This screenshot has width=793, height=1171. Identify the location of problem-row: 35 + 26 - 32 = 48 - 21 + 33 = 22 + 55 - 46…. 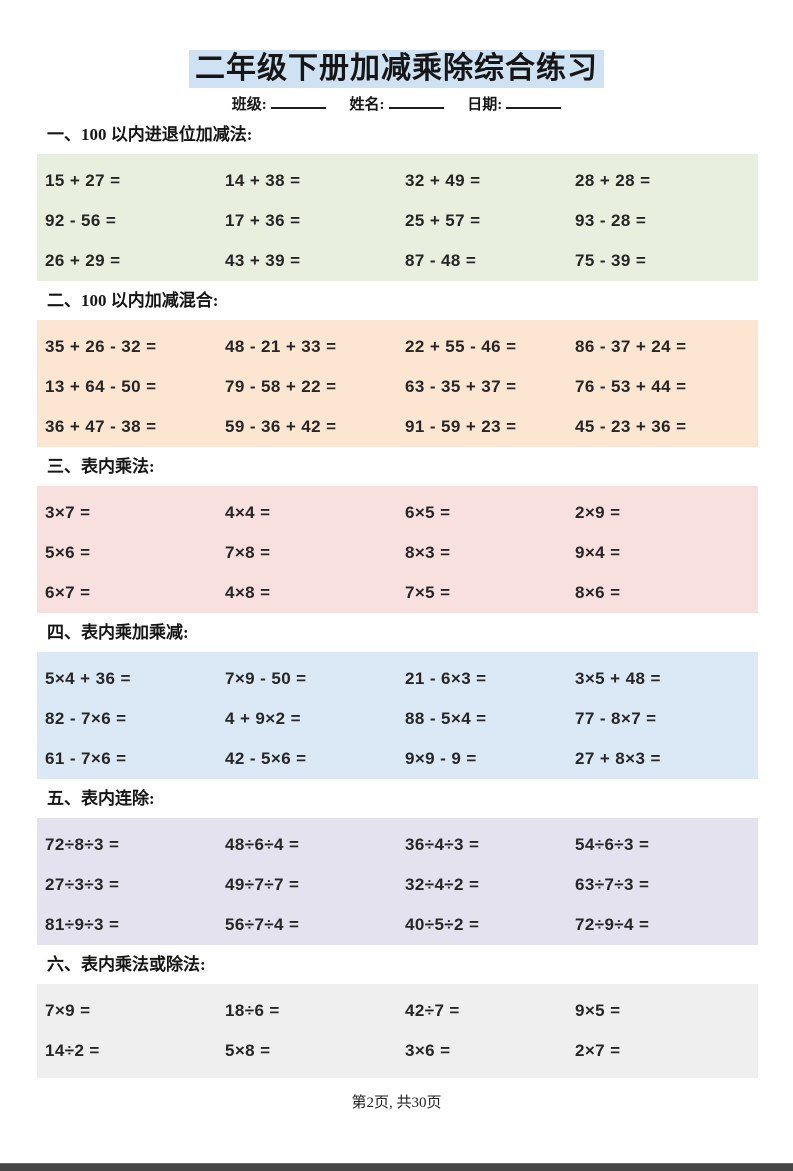
(397, 347).